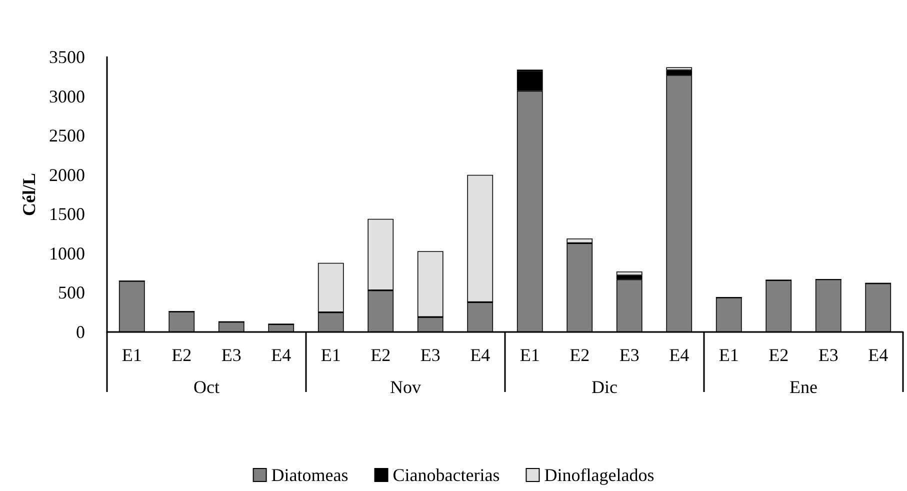 The height and width of the screenshot is (491, 907). Describe the element at coordinates (67, 136) in the screenshot. I see `y-tick-label: 2500` at that location.